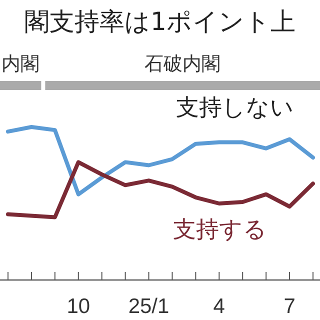  What do you see at coordinates (182, 64) in the screenshot?
I see `text: 石破内閣` at bounding box center [182, 64].